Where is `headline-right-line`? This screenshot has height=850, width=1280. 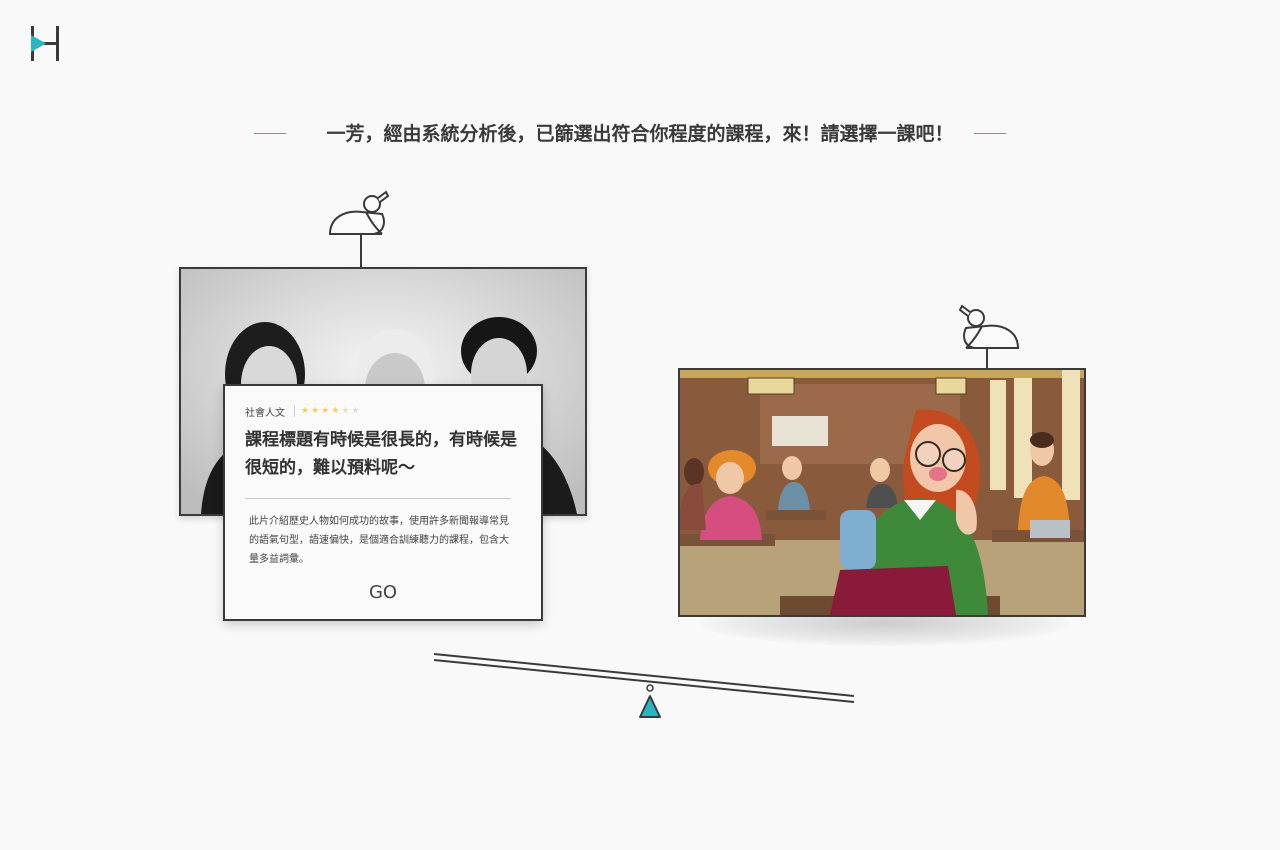
headline-right-line is located at coordinates (990, 133).